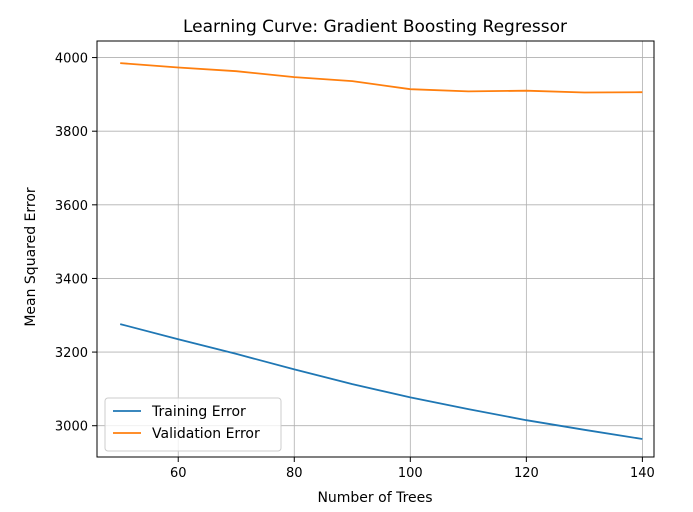 The width and height of the screenshot is (693, 512). What do you see at coordinates (178, 473) in the screenshot?
I see `x-tick-label: 60` at bounding box center [178, 473].